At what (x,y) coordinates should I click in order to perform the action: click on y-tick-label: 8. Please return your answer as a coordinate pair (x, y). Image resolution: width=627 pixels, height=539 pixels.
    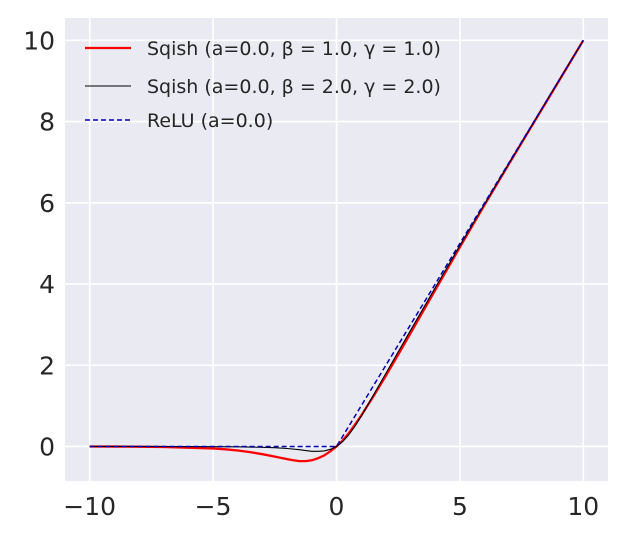
    Looking at the image, I should click on (47, 122).